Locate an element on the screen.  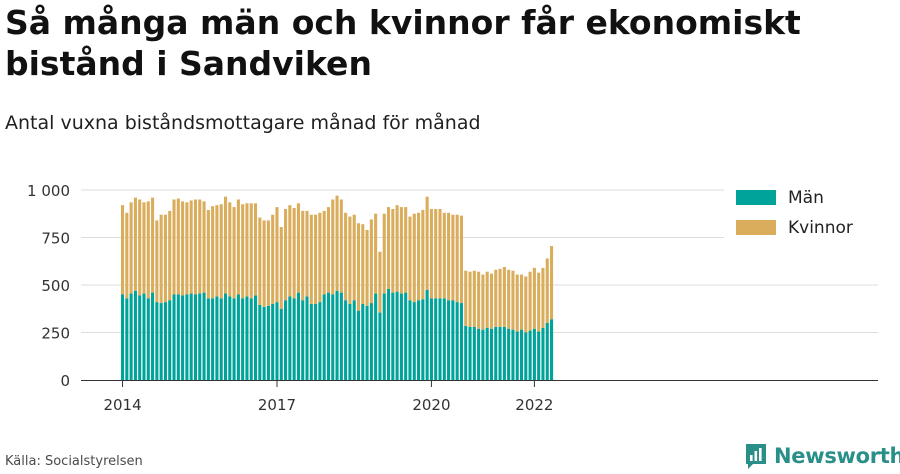
y-tick-label: 250 is located at coordinates (55, 334).